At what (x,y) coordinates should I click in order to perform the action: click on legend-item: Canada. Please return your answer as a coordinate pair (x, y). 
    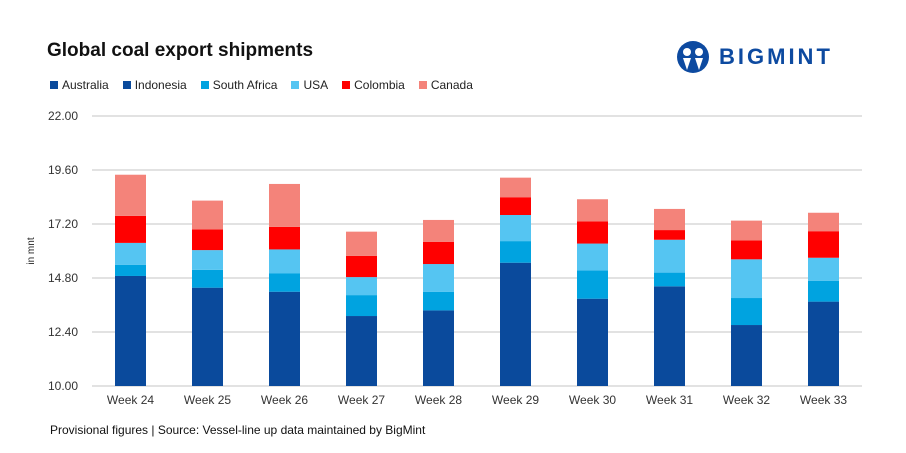
    Looking at the image, I should click on (445, 85).